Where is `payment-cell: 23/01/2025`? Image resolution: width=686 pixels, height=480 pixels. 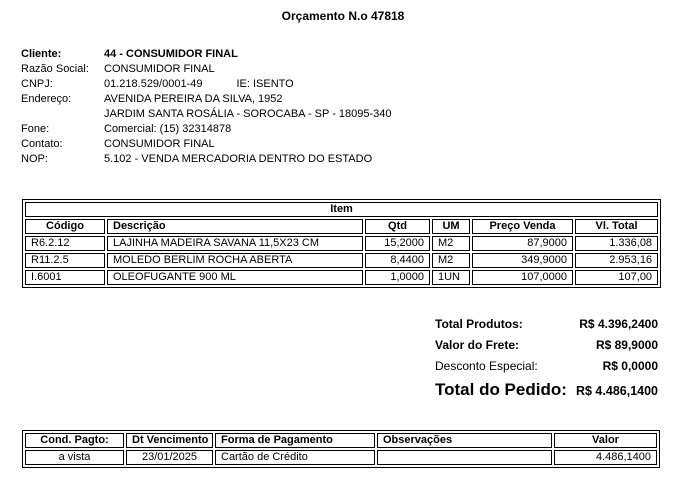 payment-cell: 23/01/2025 is located at coordinates (169, 457).